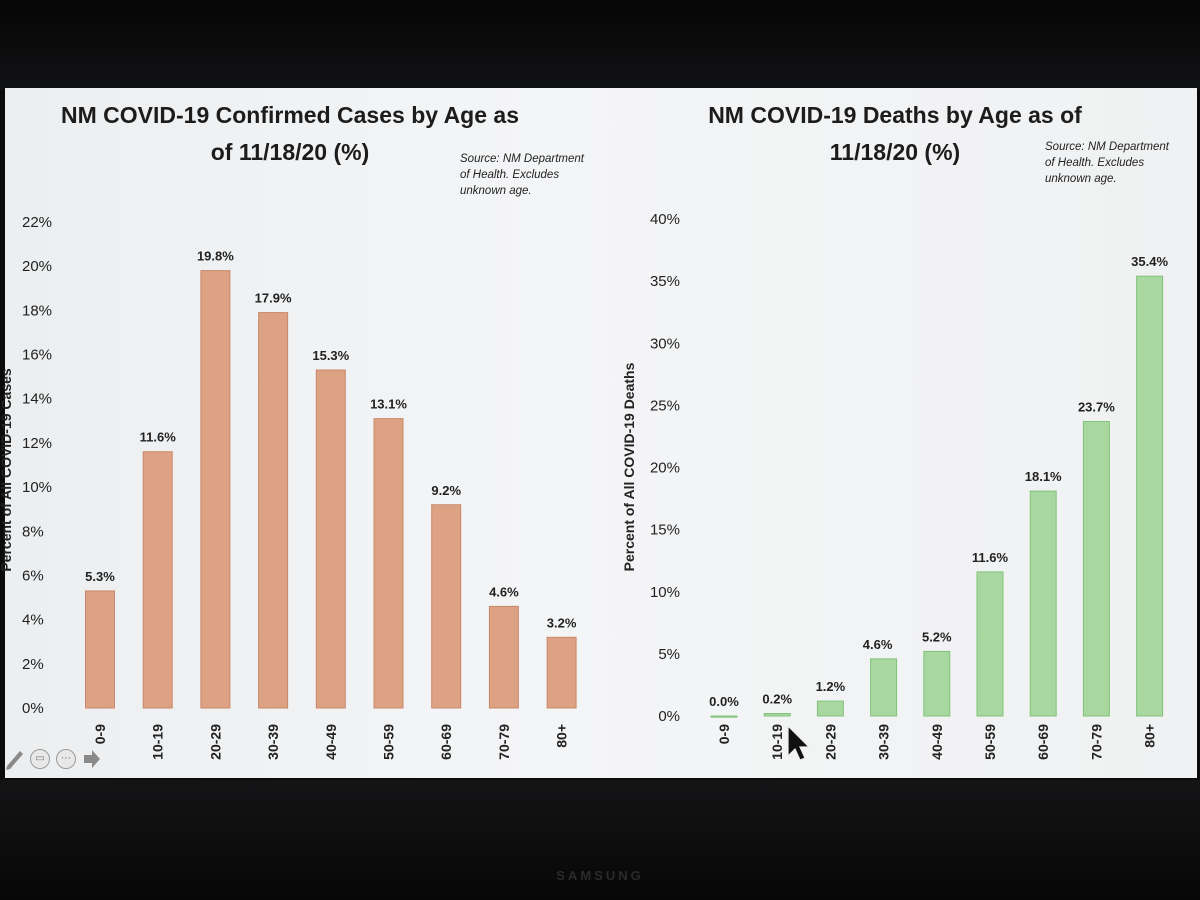 This screenshot has width=1200, height=900. I want to click on cases-y-axis-label: Percent of All COVID-19 Cases, so click(7, 470).